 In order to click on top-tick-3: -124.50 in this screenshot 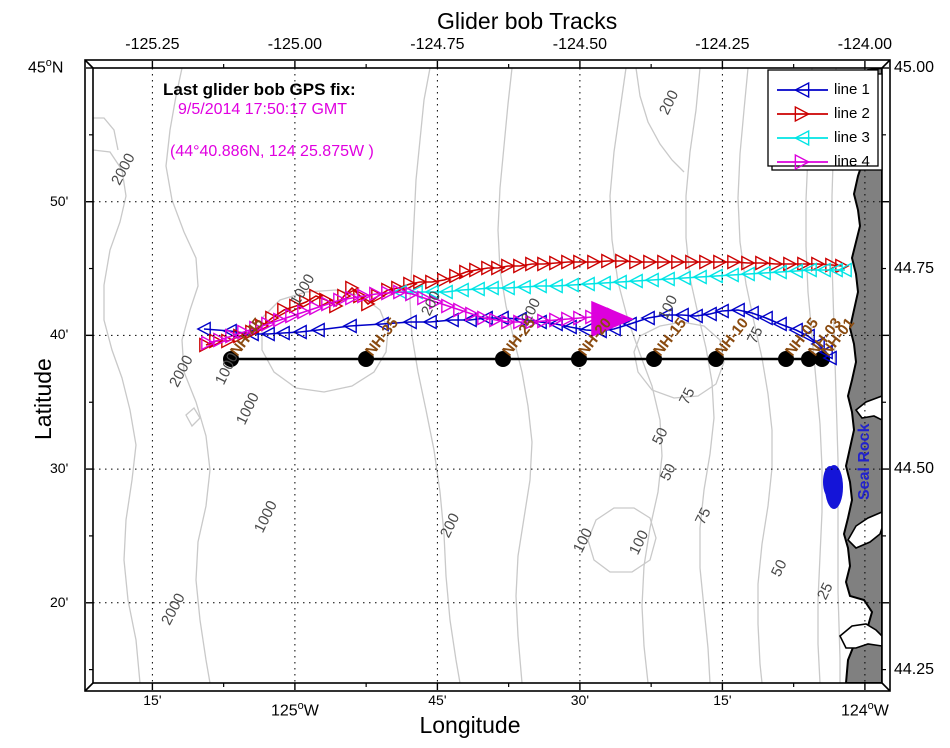, I will do `click(580, 44)`.